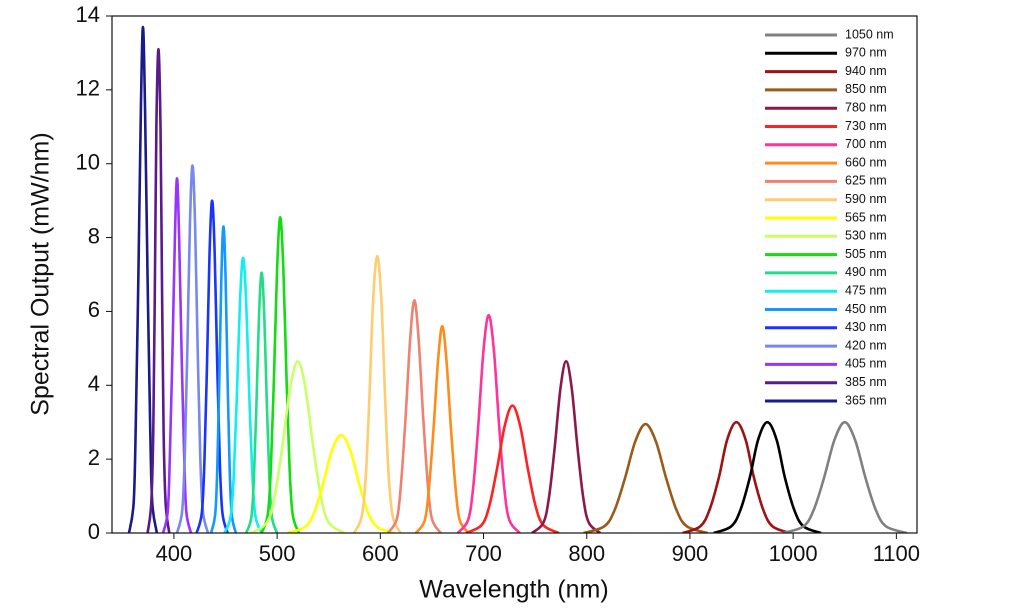 The height and width of the screenshot is (614, 1024). What do you see at coordinates (866, 181) in the screenshot?
I see `legend-label: 625 nm` at bounding box center [866, 181].